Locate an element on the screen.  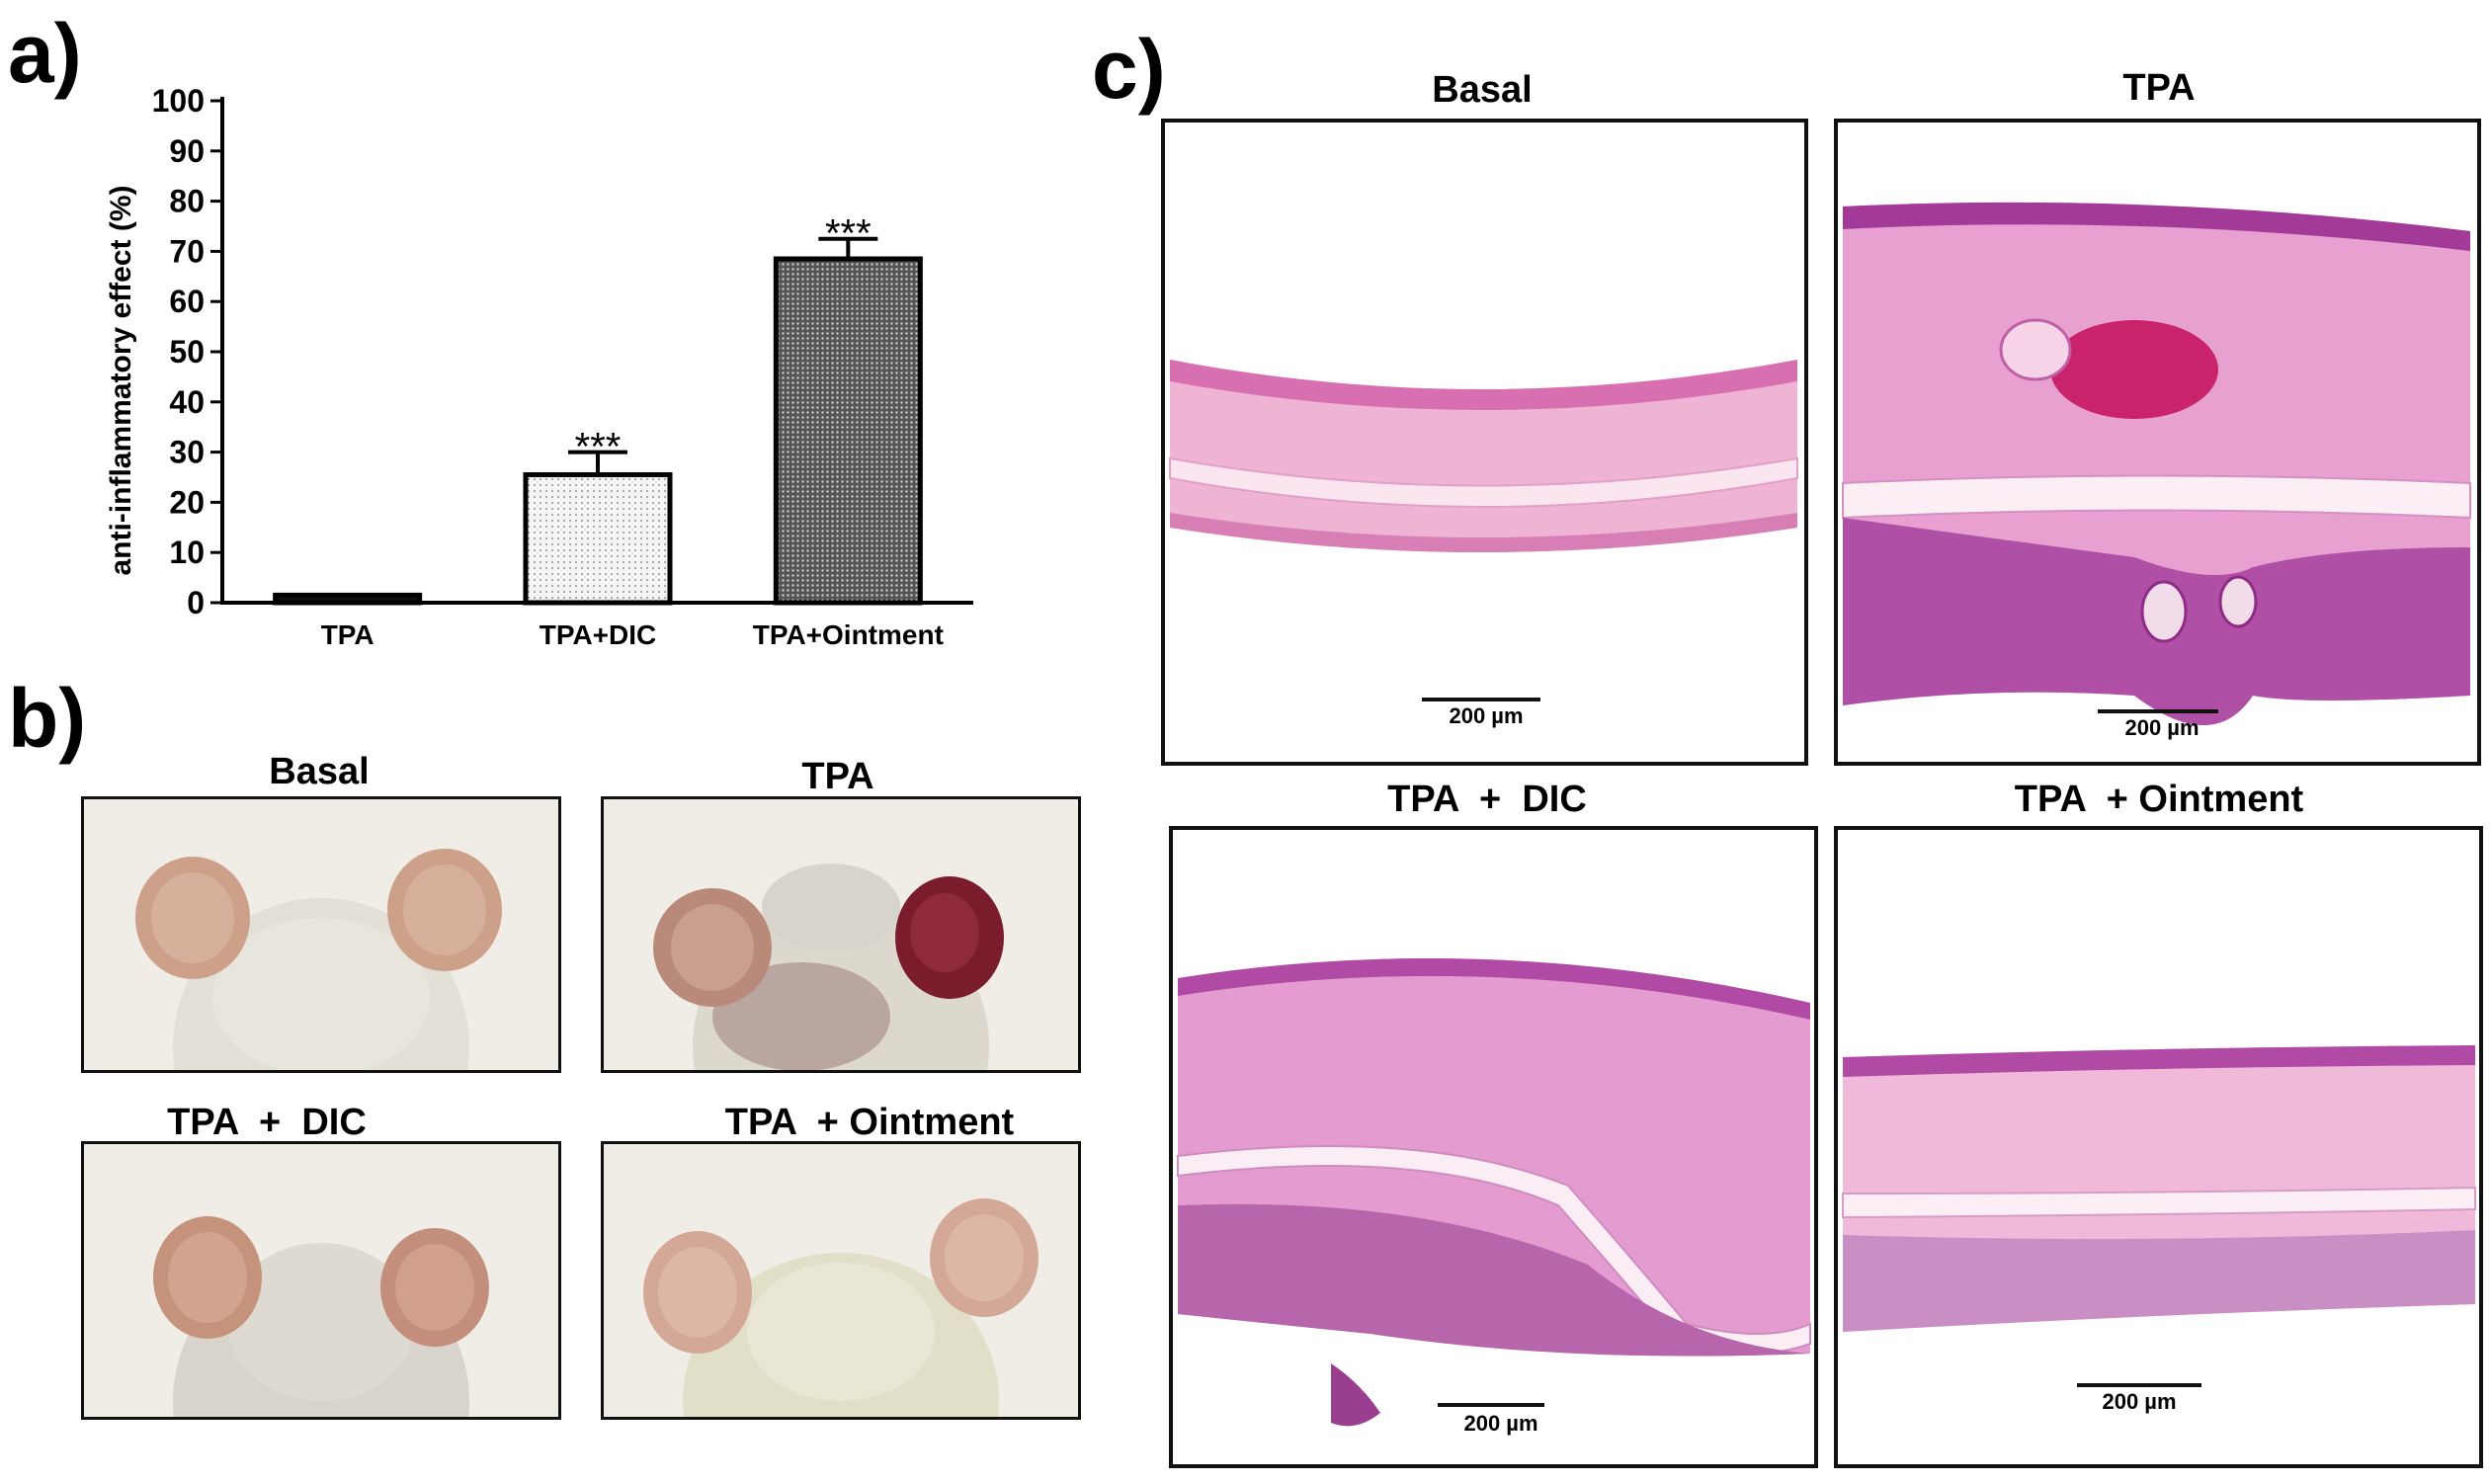
histo-caption-tpa: TPA is located at coordinates (2159, 88).